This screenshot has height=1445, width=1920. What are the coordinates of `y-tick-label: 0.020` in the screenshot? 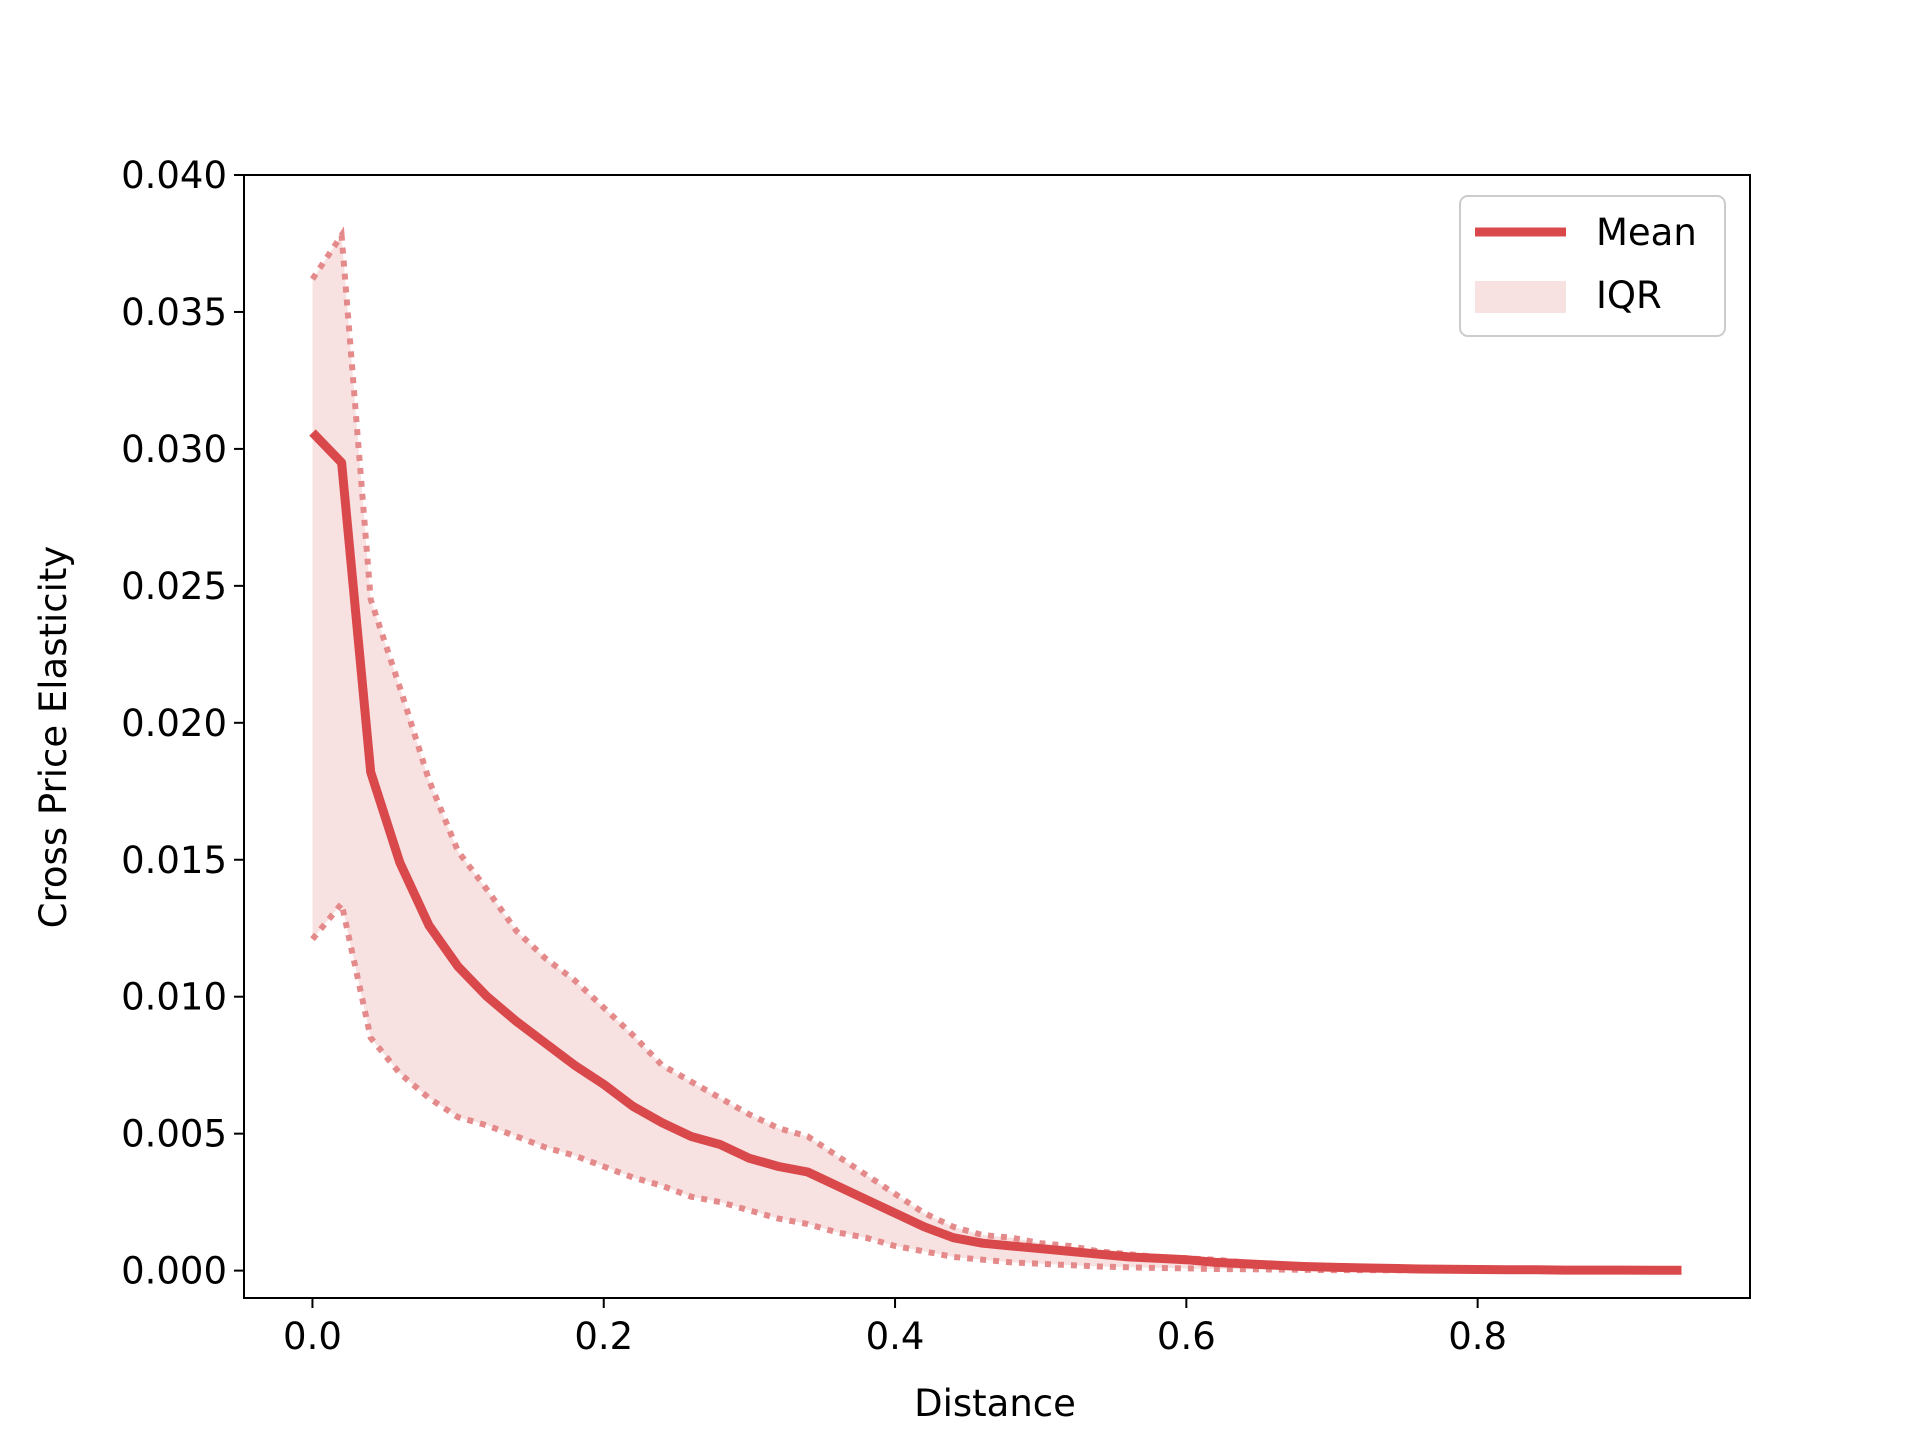 It's located at (174, 723).